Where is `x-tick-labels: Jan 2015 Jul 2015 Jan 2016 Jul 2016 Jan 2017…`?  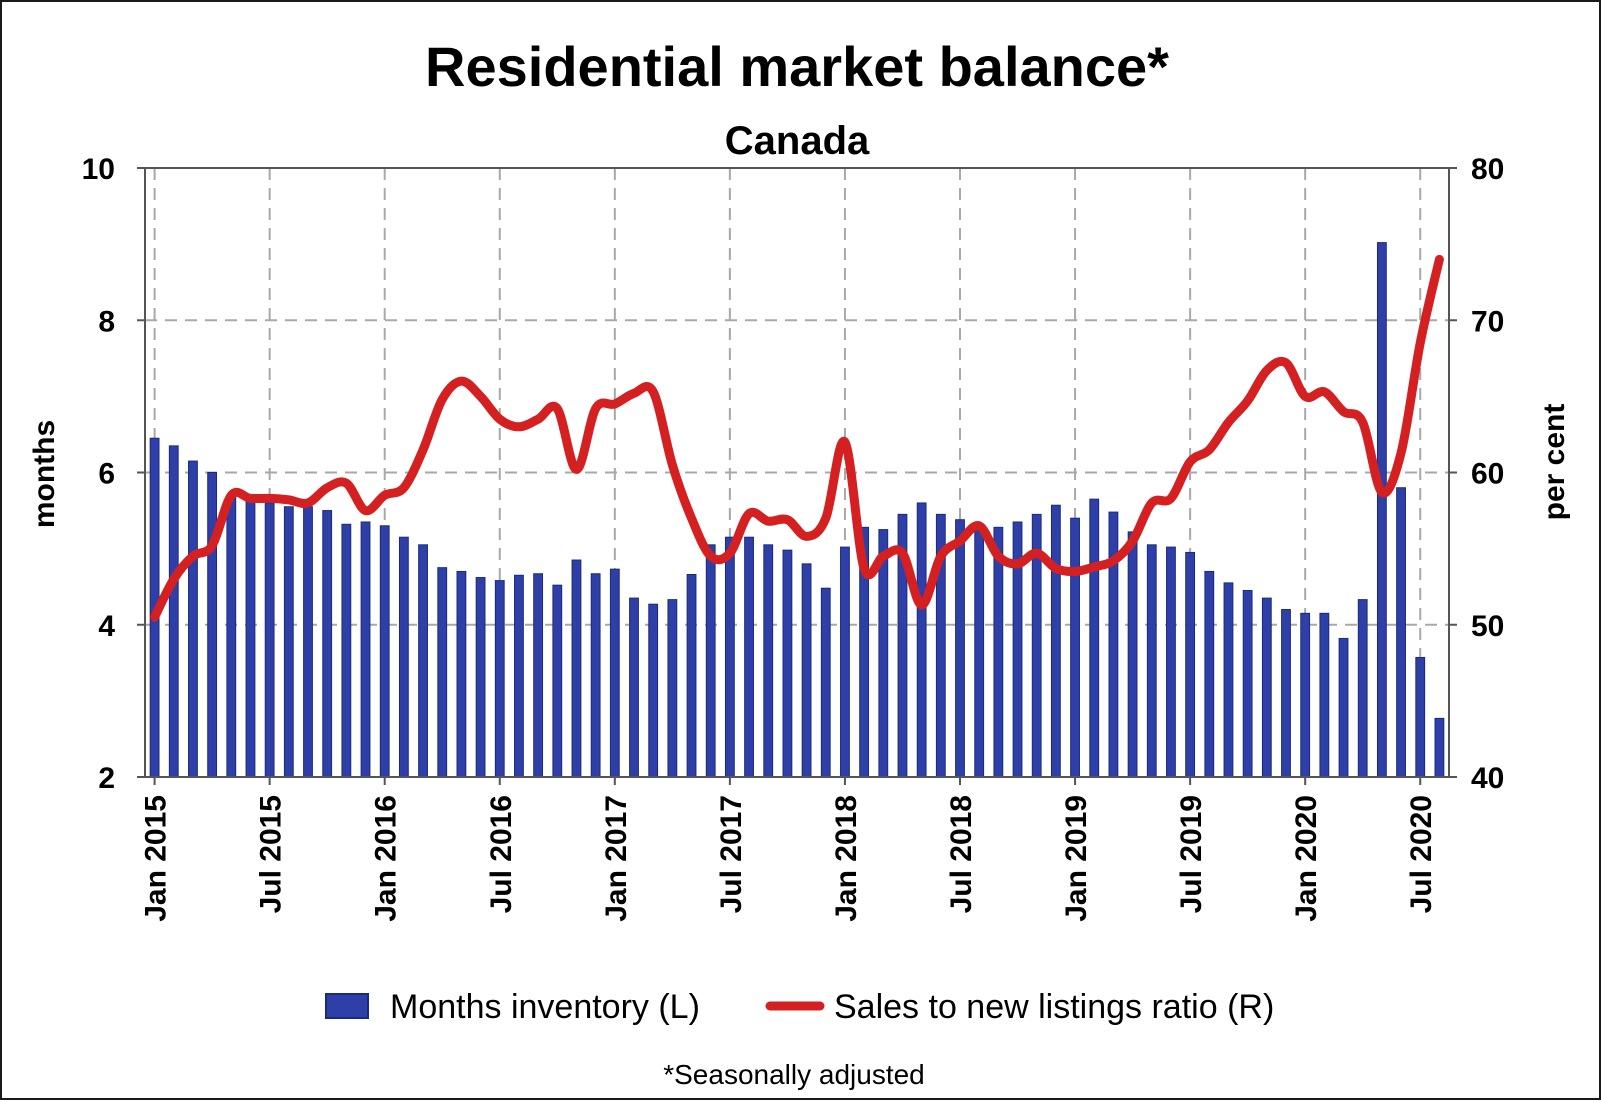
x-tick-labels: Jan 2015 Jul 2015 Jan 2016 Jul 2016 Jan 2017… is located at coordinates (789, 858).